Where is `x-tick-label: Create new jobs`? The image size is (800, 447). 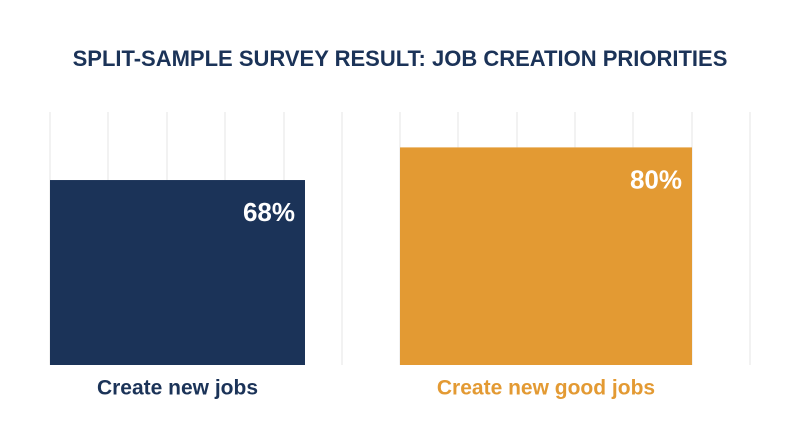
x-tick-label: Create new jobs is located at coordinates (177, 388).